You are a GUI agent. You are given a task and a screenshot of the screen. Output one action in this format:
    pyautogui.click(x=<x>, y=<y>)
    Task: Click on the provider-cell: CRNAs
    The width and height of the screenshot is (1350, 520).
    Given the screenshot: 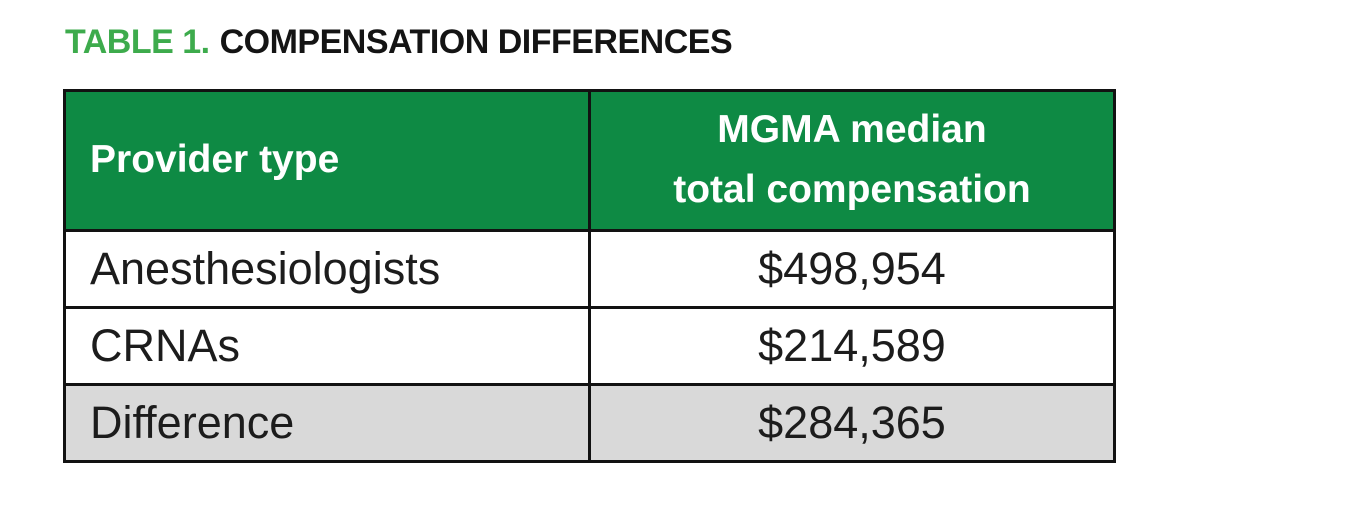 What is the action you would take?
    pyautogui.click(x=327, y=345)
    